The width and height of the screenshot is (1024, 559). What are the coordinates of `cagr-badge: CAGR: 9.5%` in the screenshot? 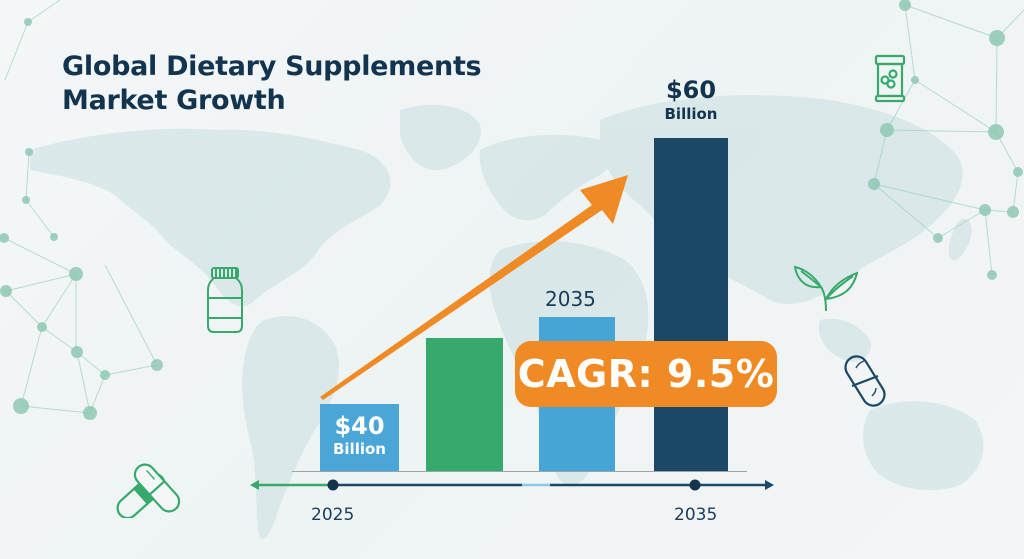 It's located at (646, 374).